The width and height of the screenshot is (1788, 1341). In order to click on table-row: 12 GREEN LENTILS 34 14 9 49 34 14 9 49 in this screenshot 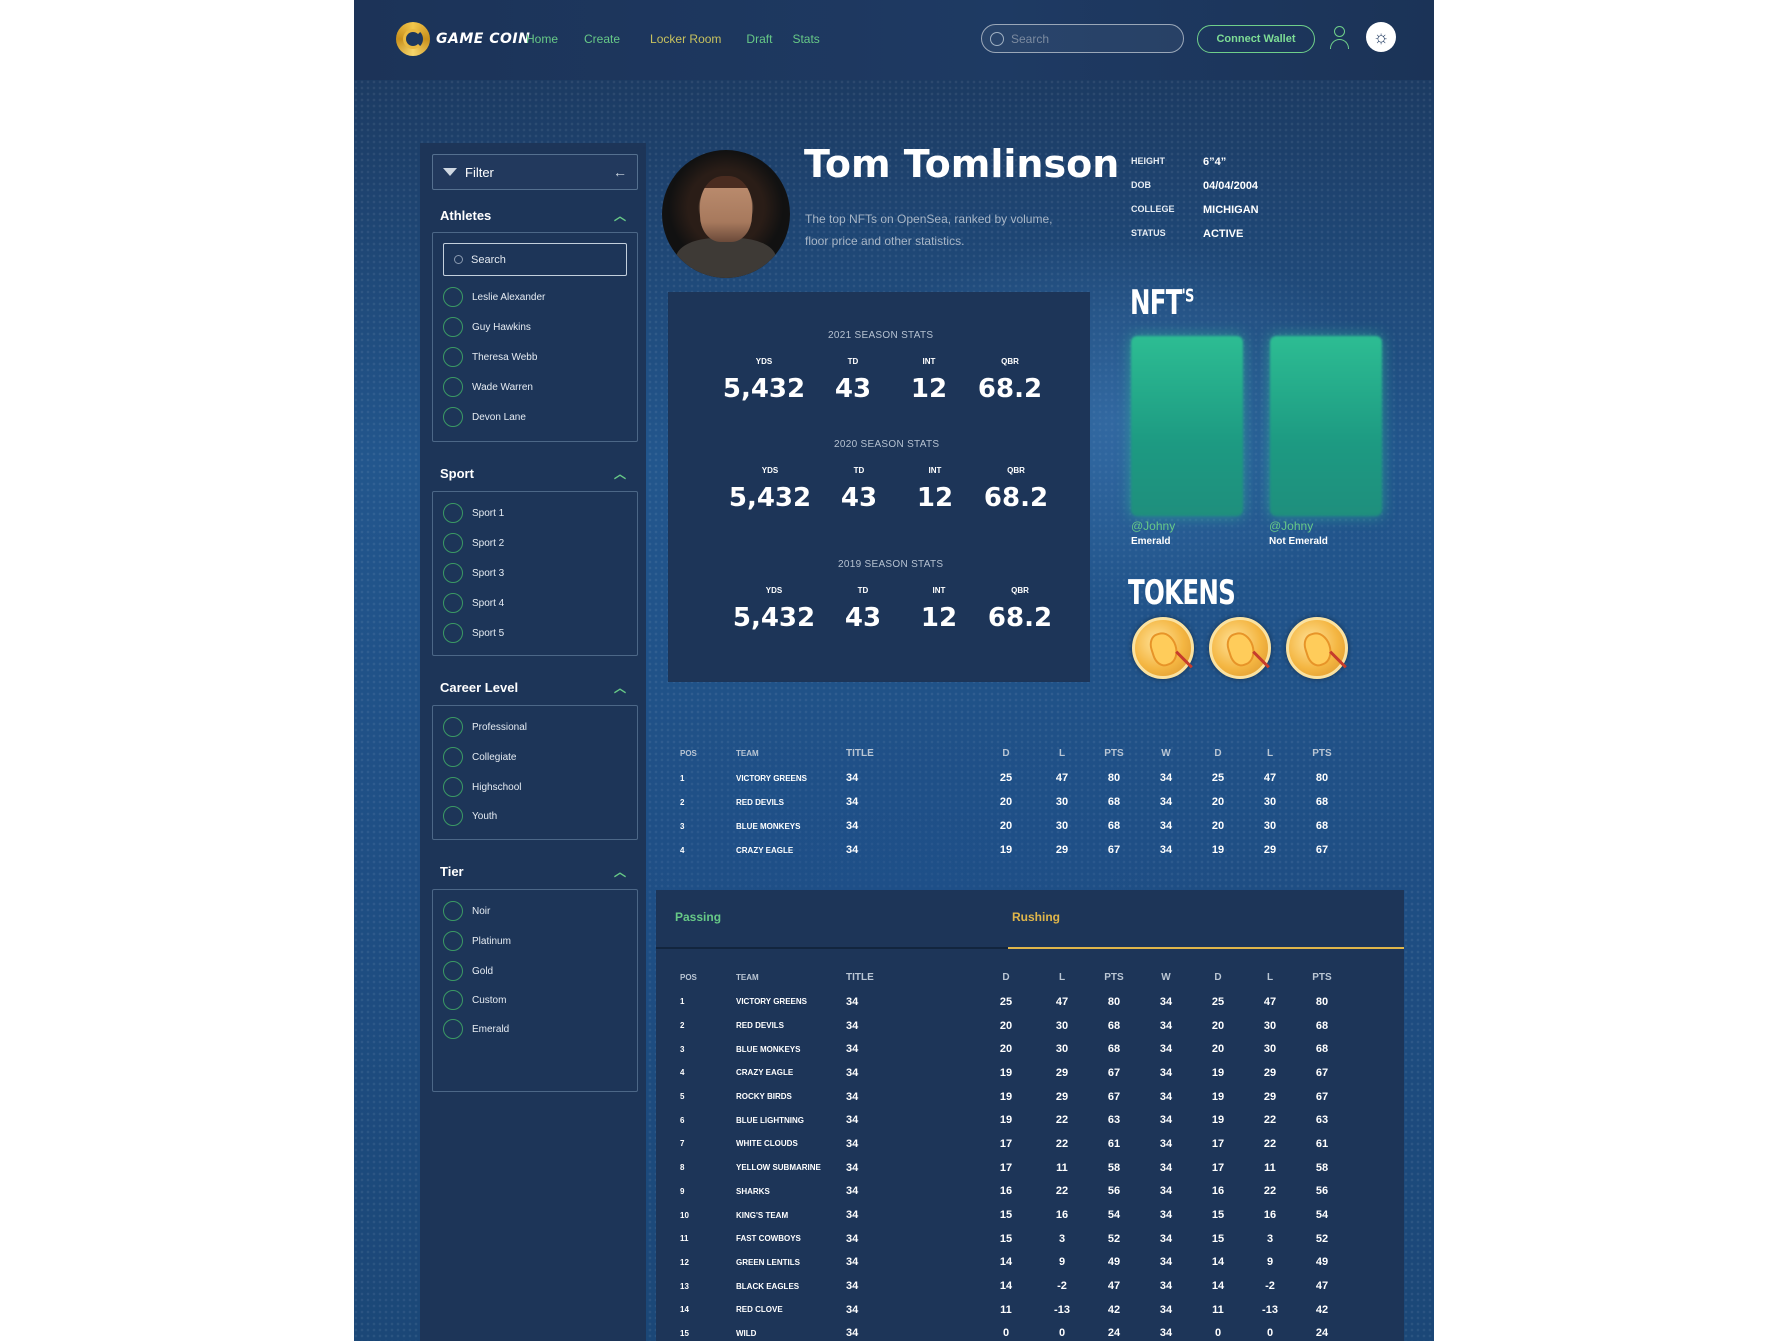, I will do `click(1014, 1263)`.